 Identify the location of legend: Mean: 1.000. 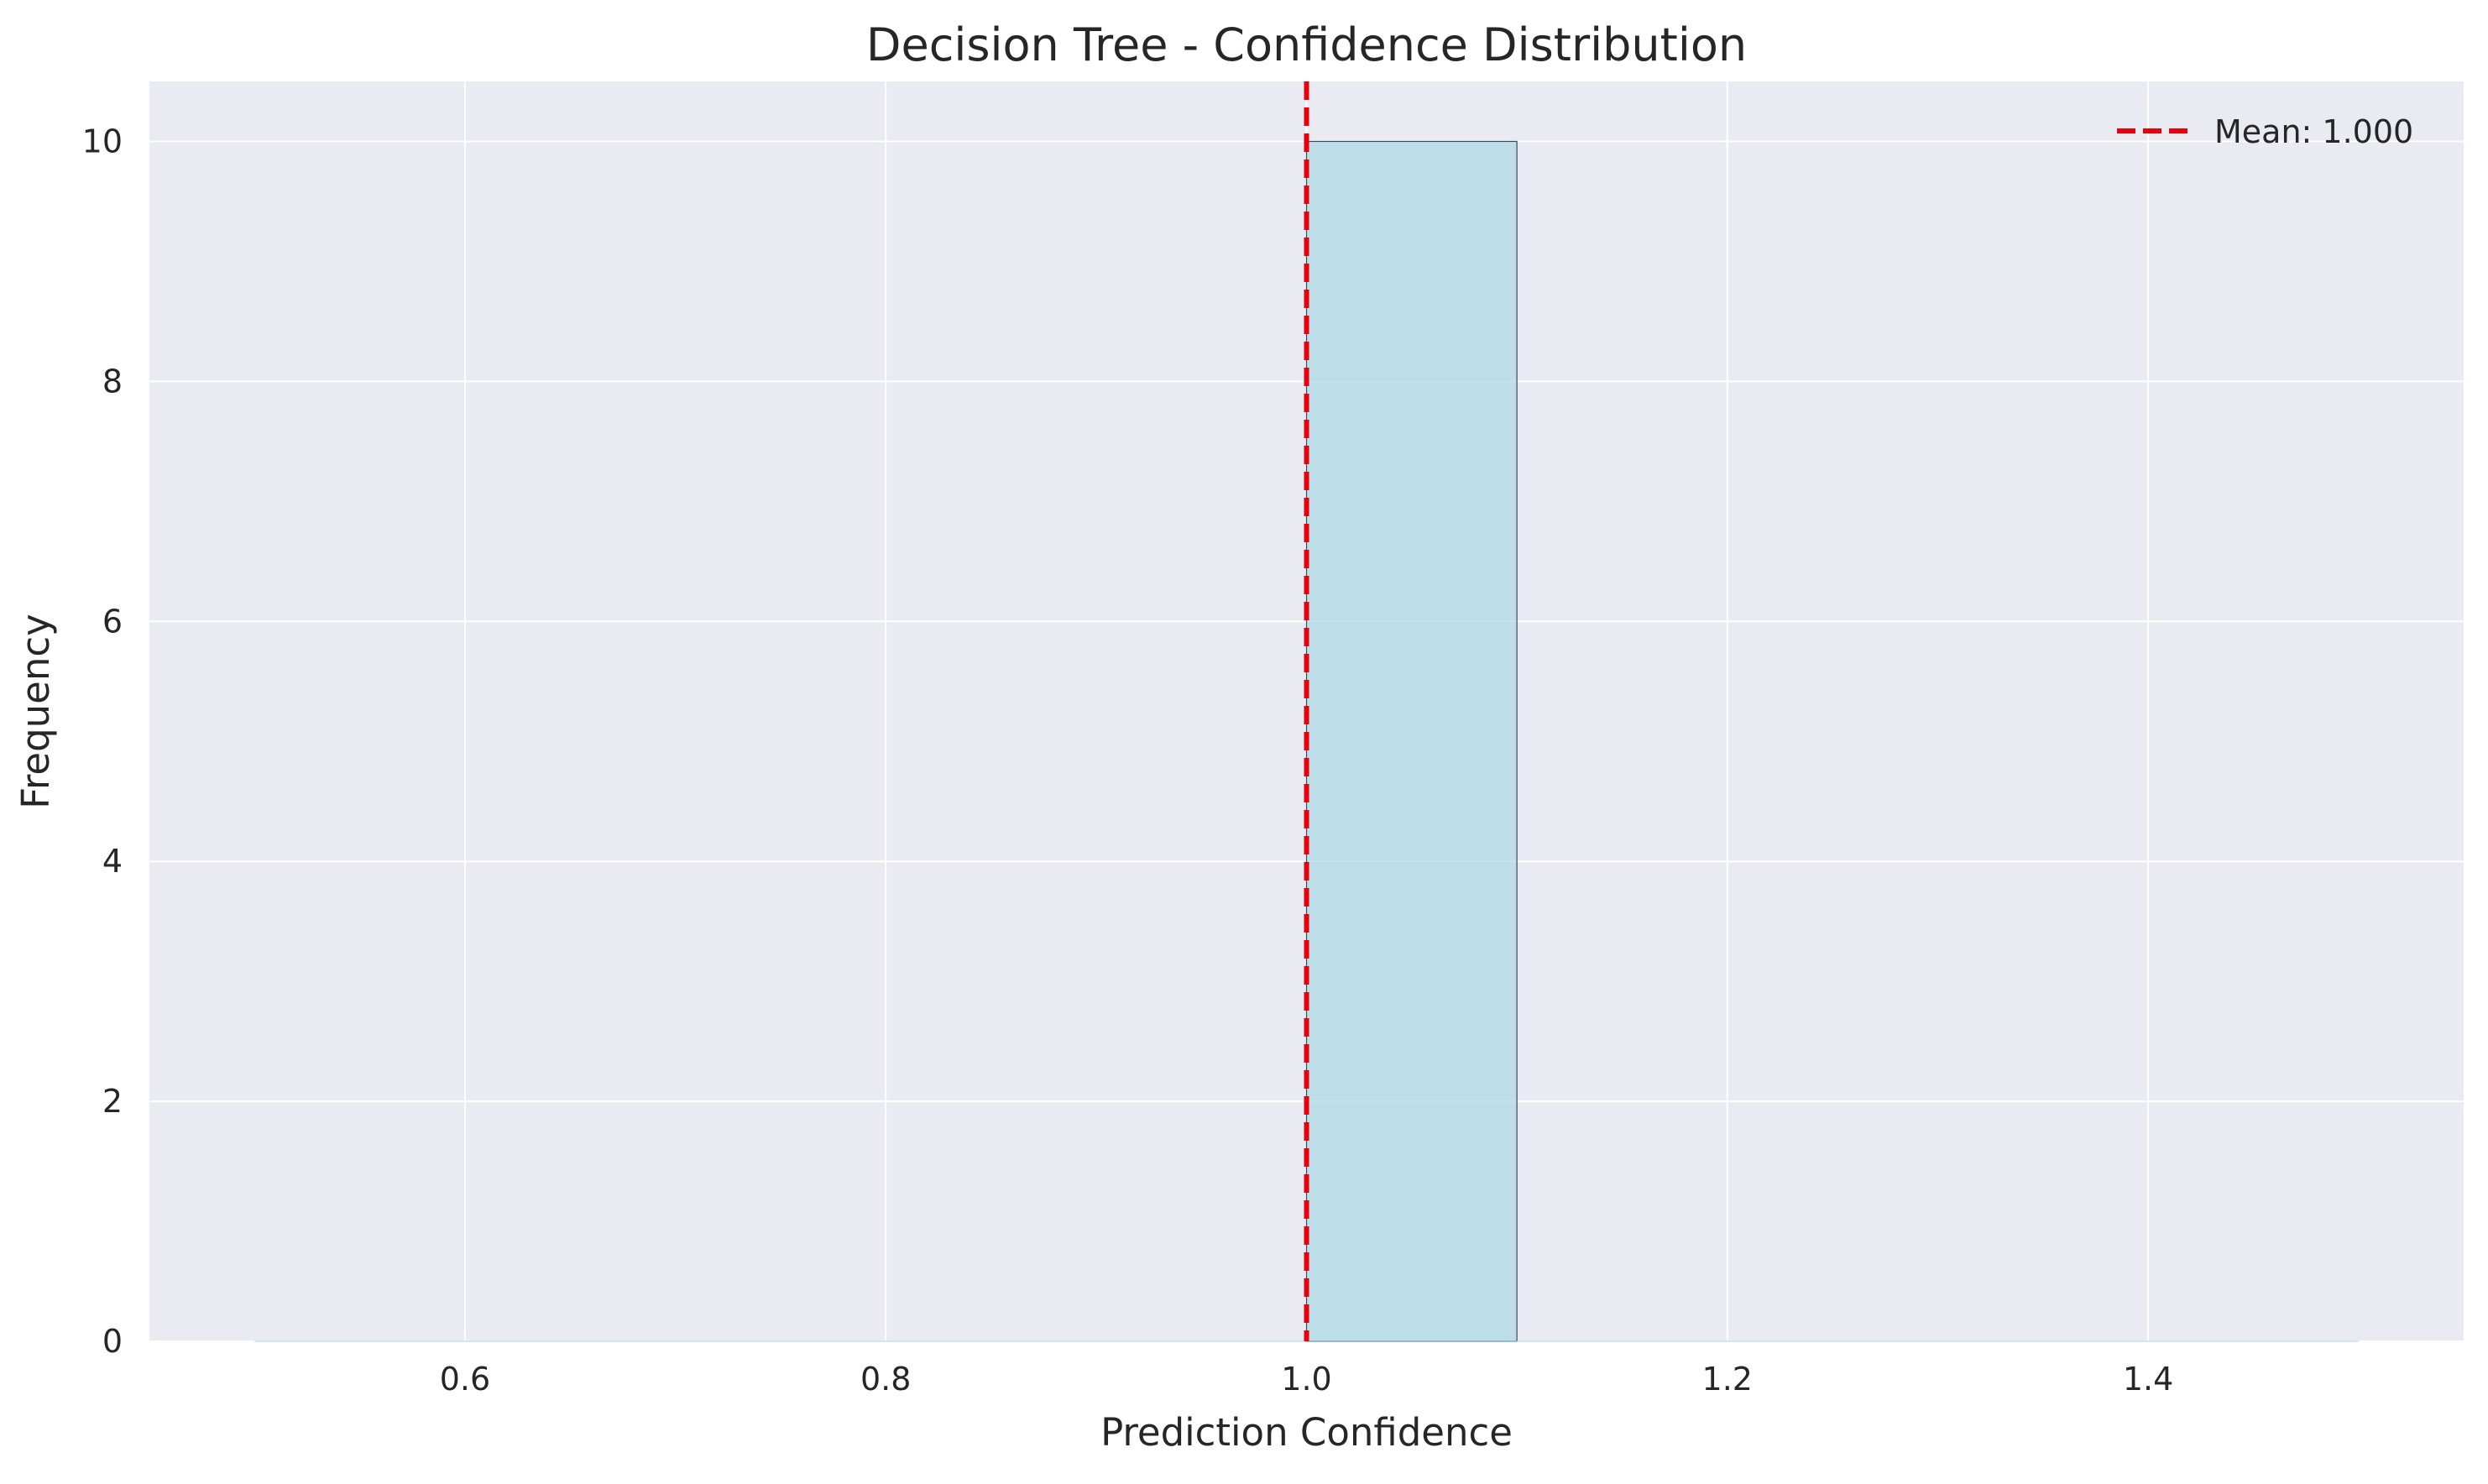
(2265, 131).